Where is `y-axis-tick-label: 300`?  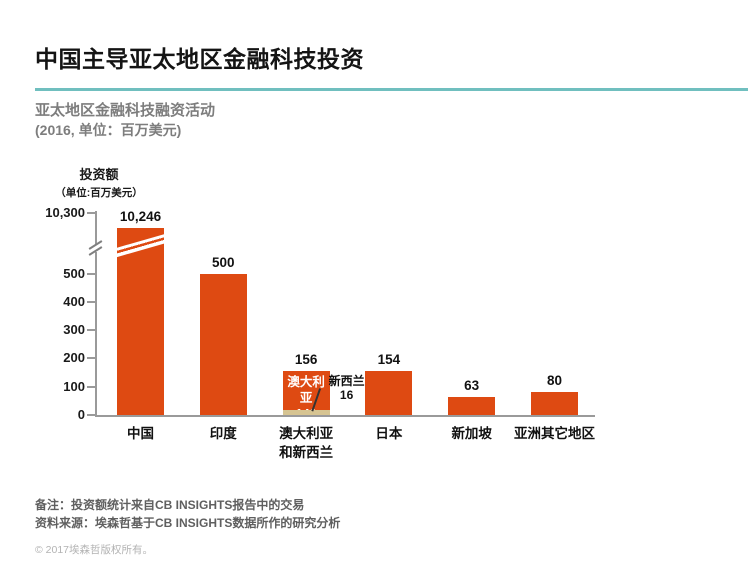
y-axis-tick-label: 300 is located at coordinates (74, 330).